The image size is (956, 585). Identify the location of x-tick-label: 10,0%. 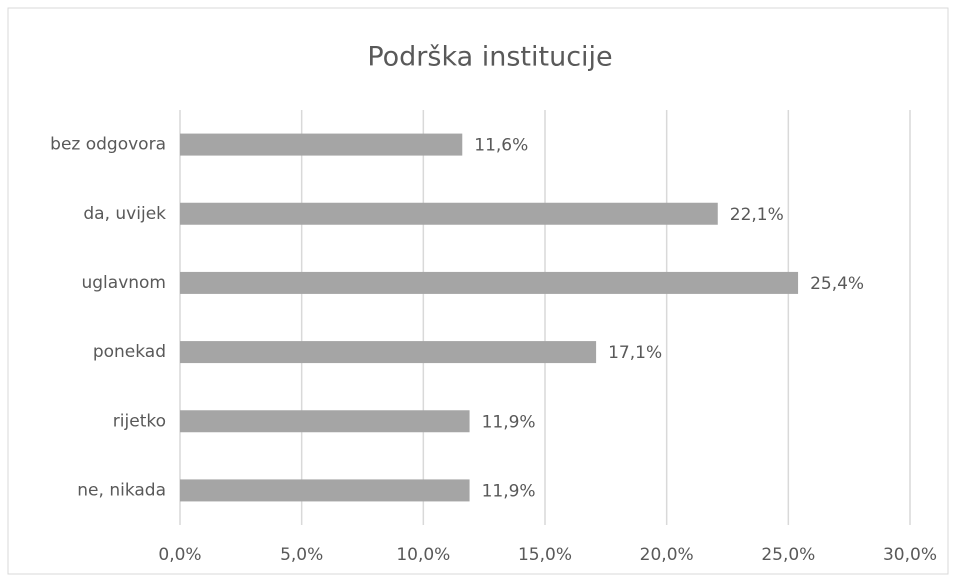
(423, 555).